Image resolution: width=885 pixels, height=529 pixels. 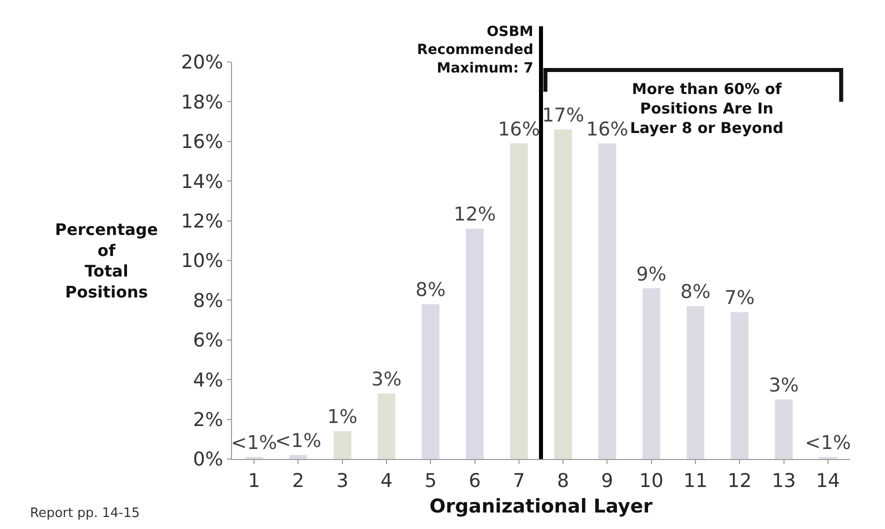 What do you see at coordinates (474, 481) in the screenshot?
I see `x-tick-label: 6` at bounding box center [474, 481].